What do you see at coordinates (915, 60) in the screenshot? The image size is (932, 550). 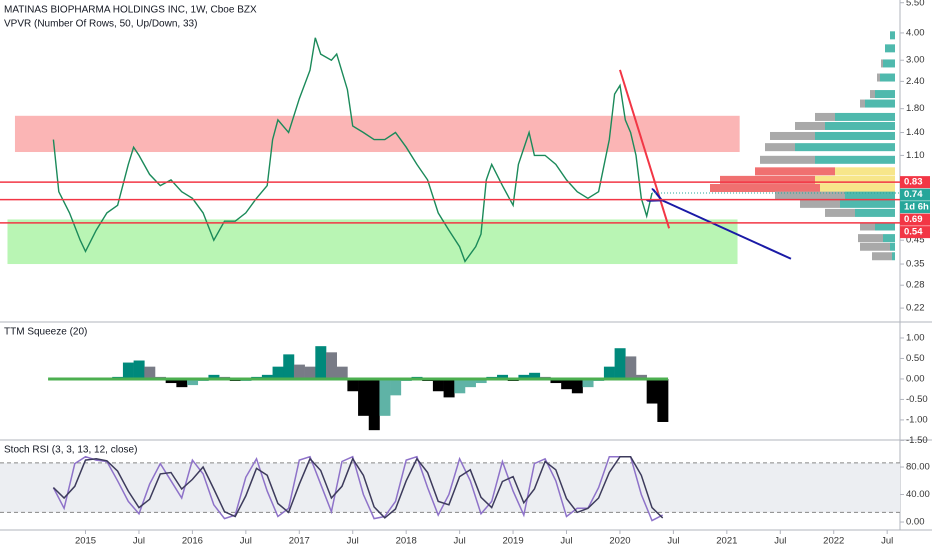 I see `y-tick-label: 3.00` at bounding box center [915, 60].